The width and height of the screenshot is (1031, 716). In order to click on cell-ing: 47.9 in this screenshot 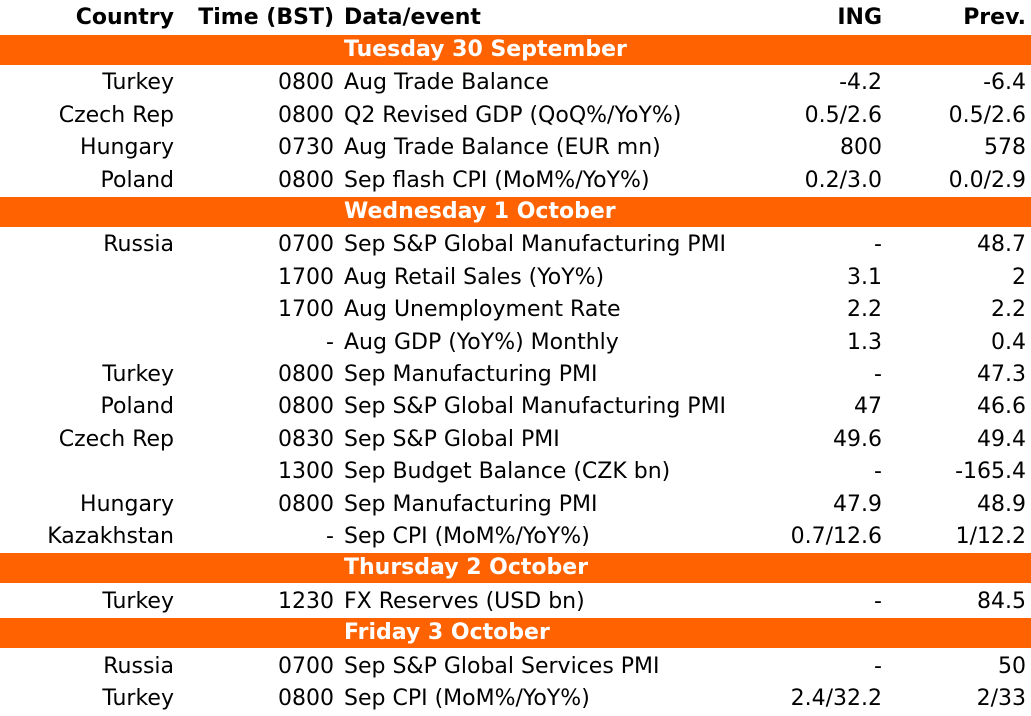, I will do `click(857, 504)`.